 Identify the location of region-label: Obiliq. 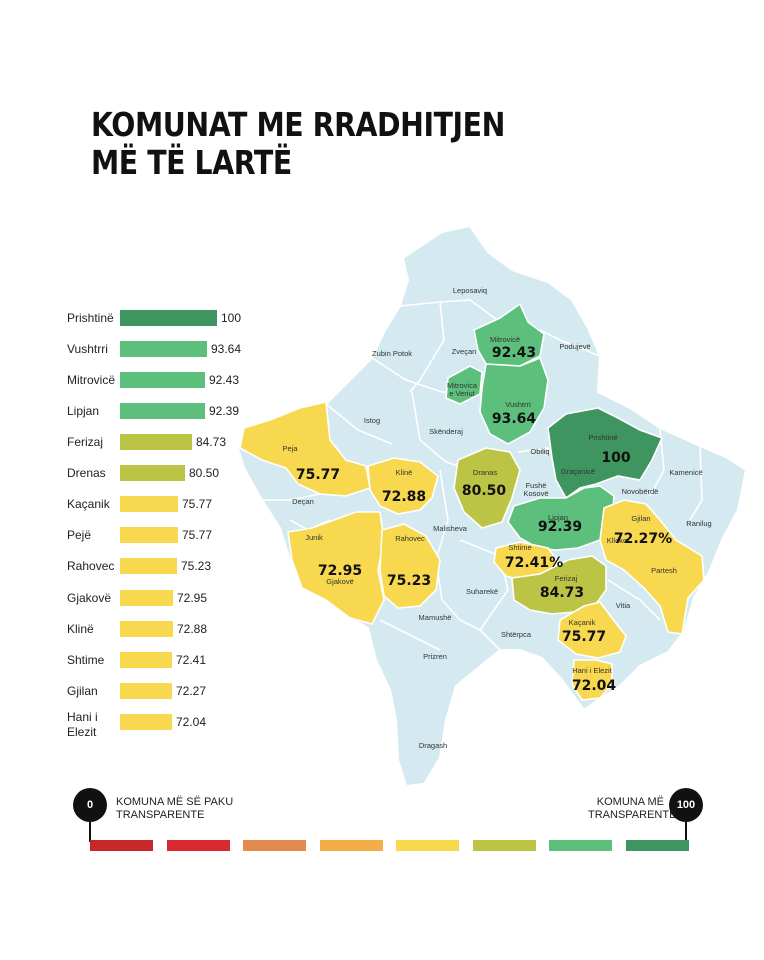
(539, 451).